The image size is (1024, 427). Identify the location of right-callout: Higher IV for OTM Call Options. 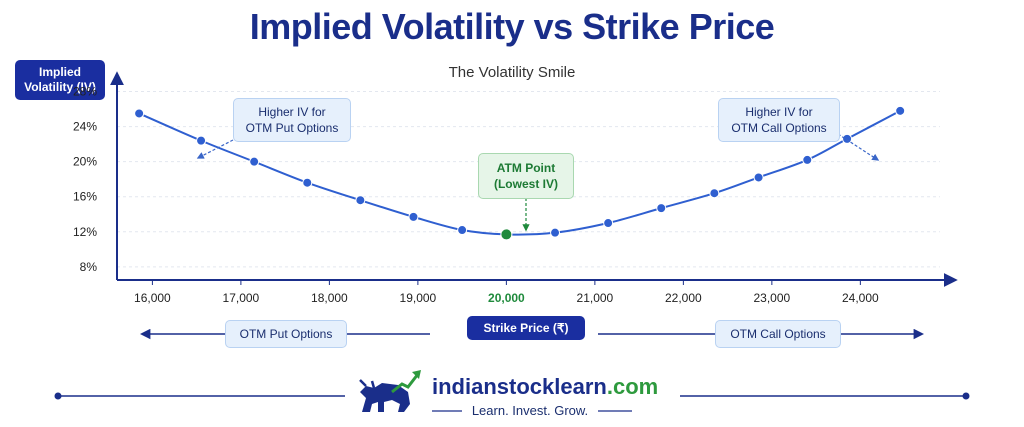
(779, 120).